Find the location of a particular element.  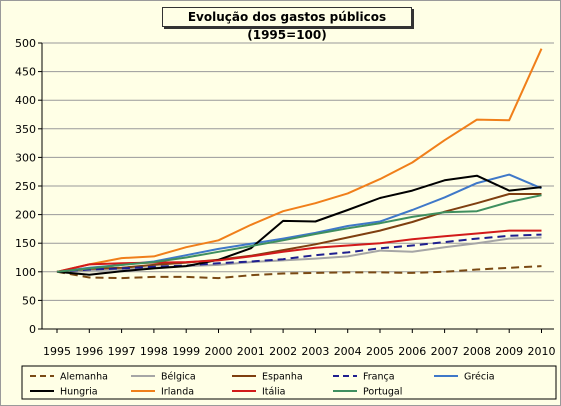

x-tick-label: 1999 is located at coordinates (186, 351).